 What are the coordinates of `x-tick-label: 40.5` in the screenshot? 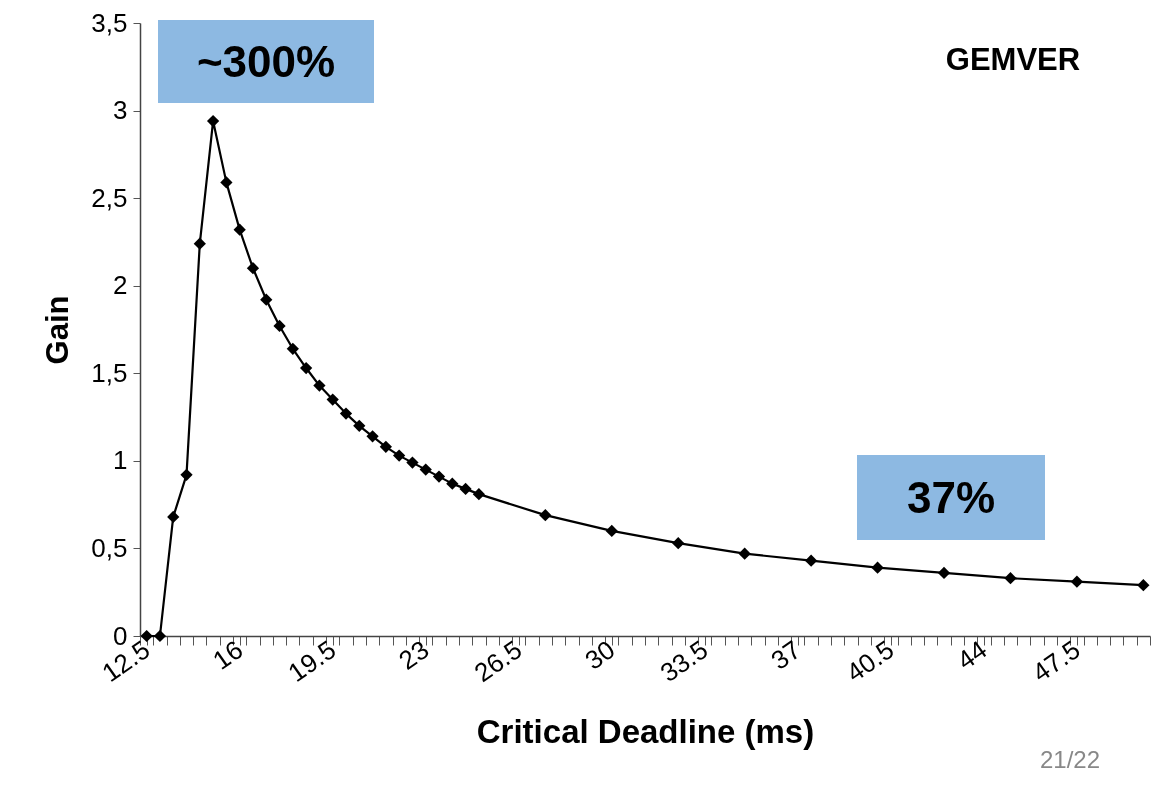 It's located at (870, 661).